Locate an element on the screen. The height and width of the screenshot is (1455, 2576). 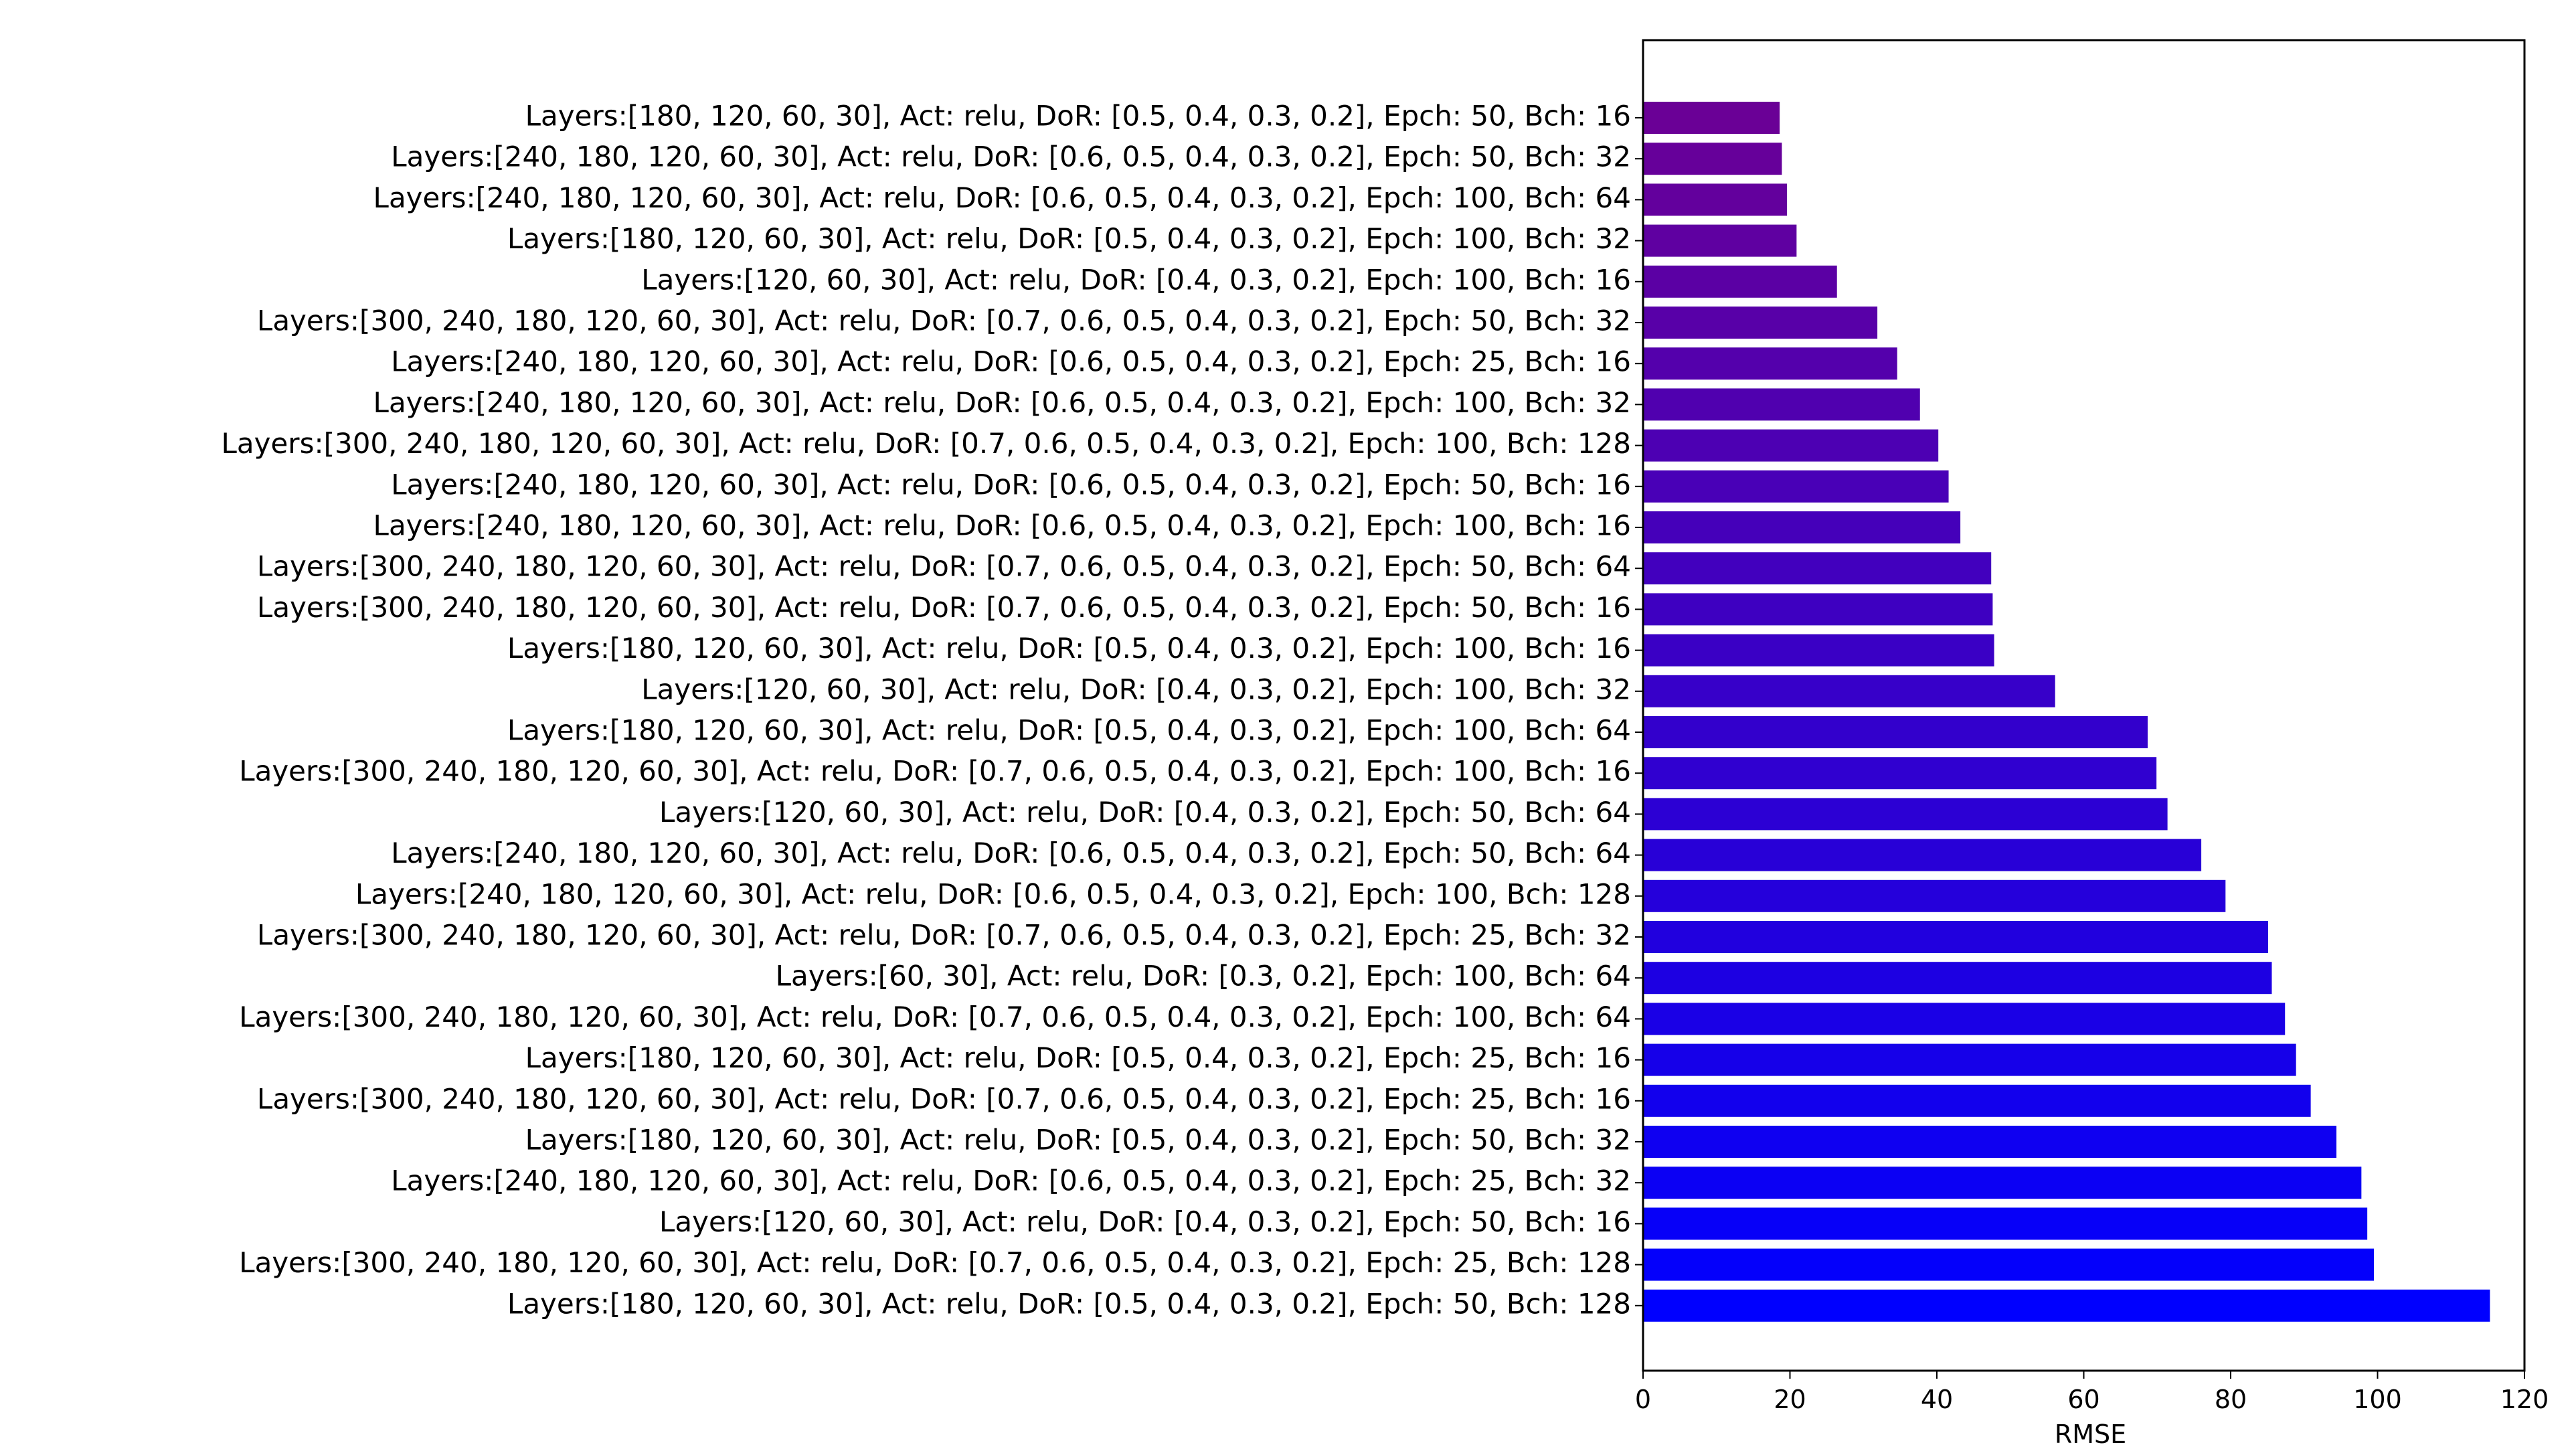
x-tick-label-5: 80 is located at coordinates (2231, 1399).